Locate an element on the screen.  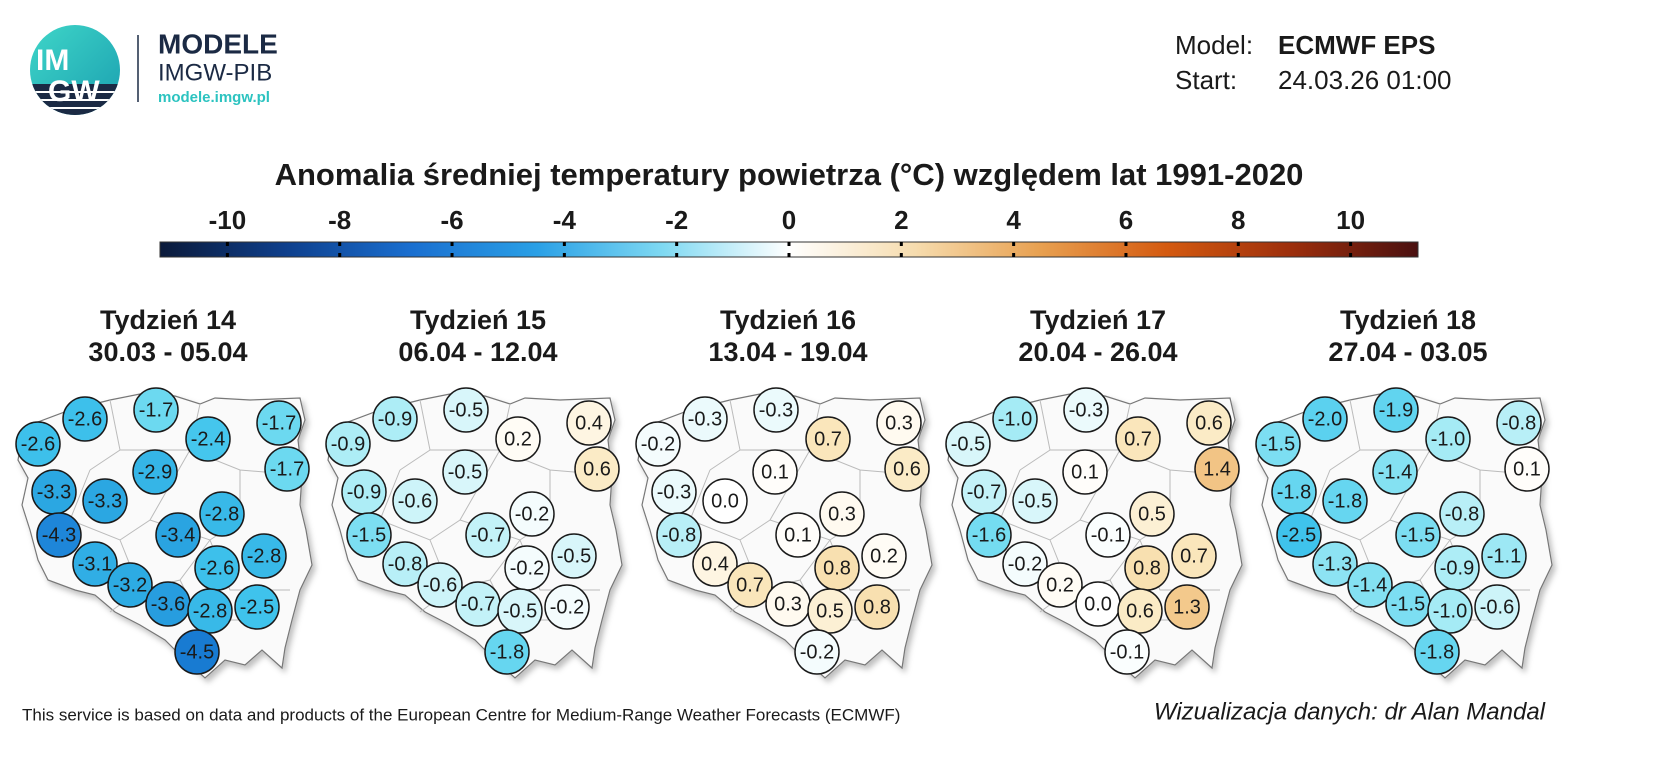
station-value: -2.5 is located at coordinates (257, 607).